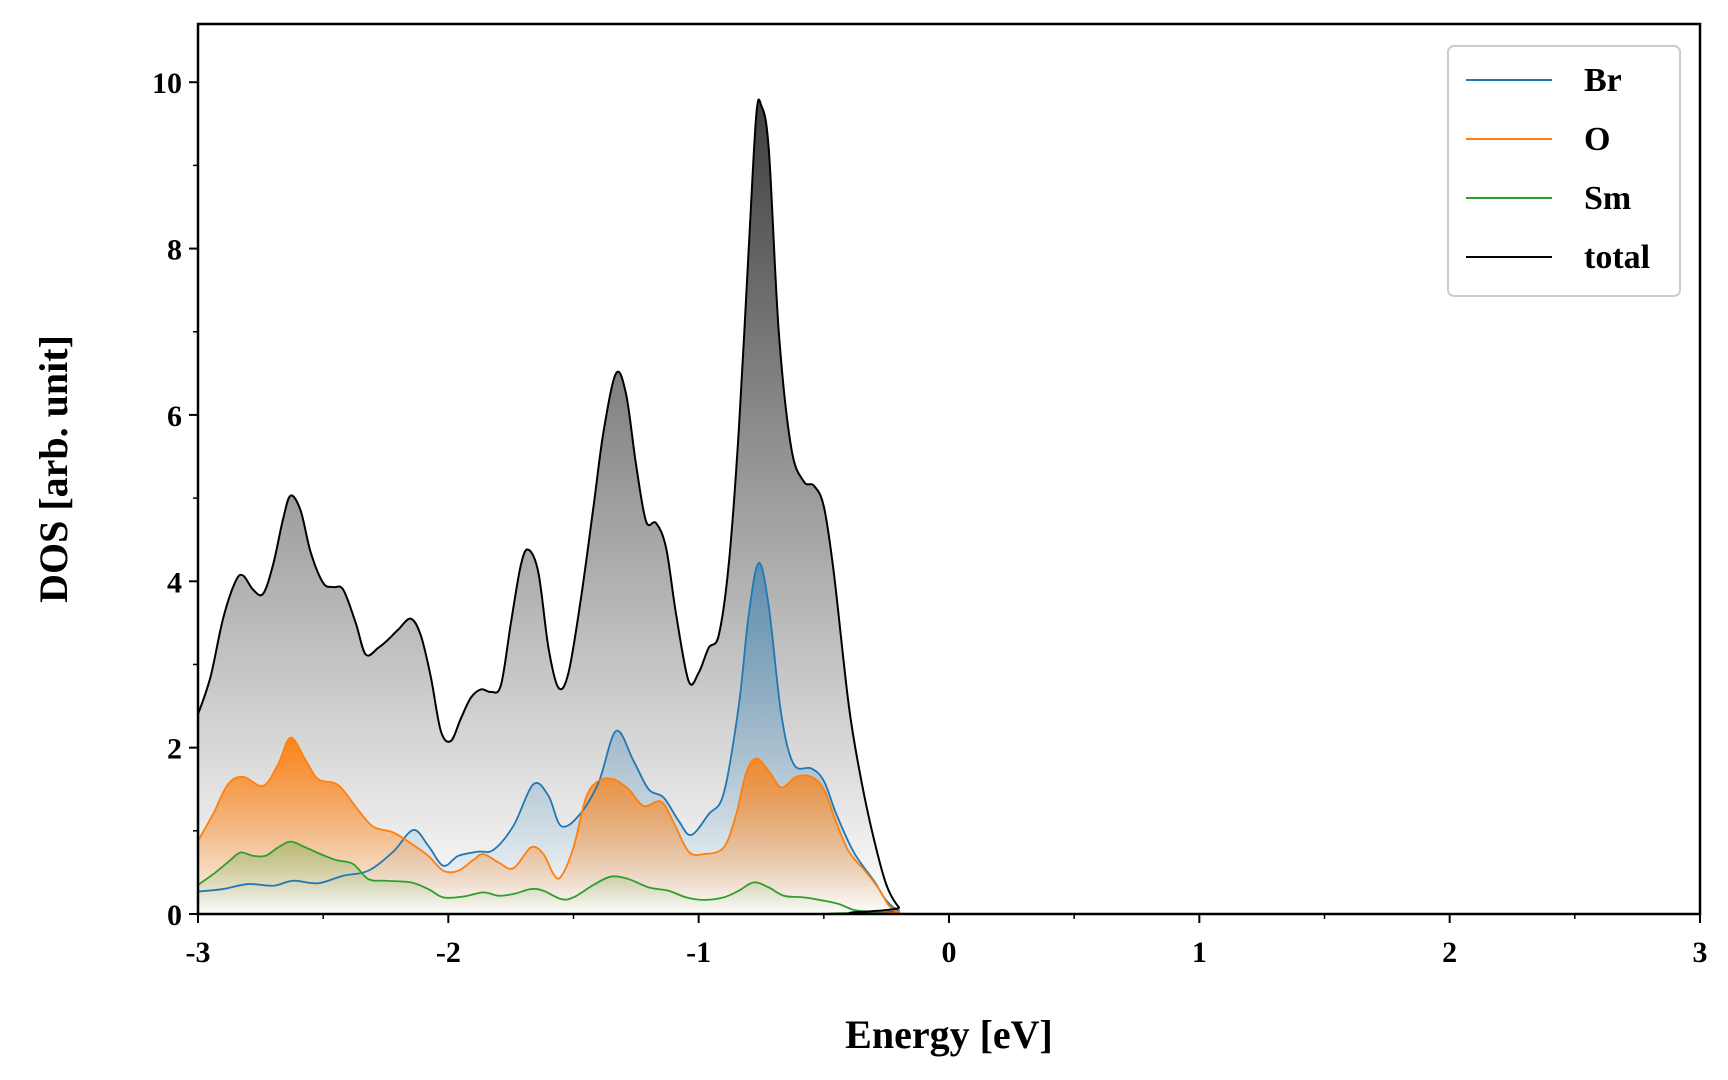  What do you see at coordinates (448, 952) in the screenshot?
I see `x-tick-label: -2` at bounding box center [448, 952].